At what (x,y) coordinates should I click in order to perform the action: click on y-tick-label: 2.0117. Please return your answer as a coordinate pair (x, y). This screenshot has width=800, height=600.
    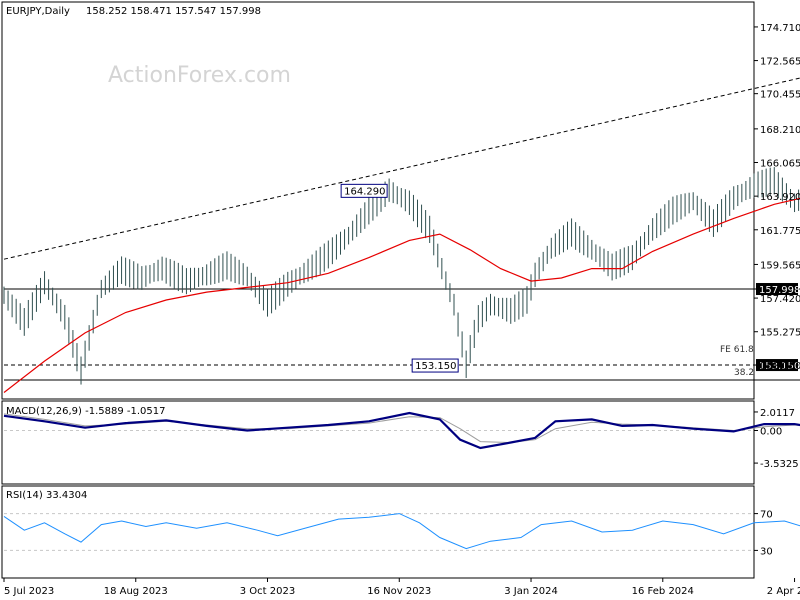
    Looking at the image, I should click on (777, 413).